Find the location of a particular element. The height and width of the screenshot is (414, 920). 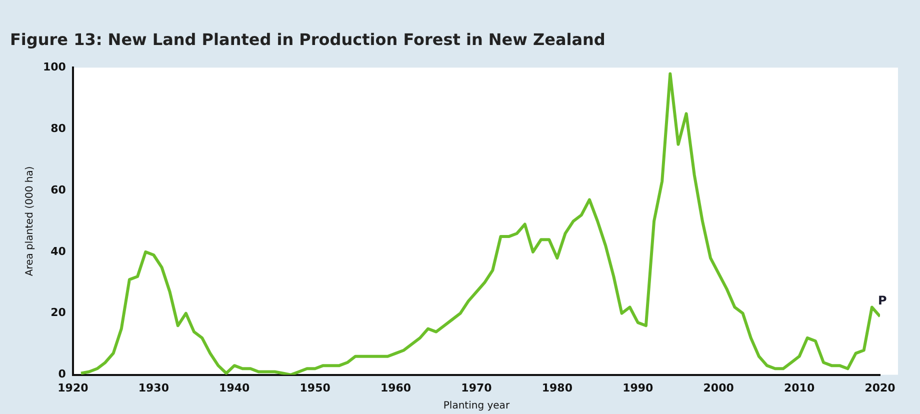

y-tick-label: 0 is located at coordinates (62, 374).